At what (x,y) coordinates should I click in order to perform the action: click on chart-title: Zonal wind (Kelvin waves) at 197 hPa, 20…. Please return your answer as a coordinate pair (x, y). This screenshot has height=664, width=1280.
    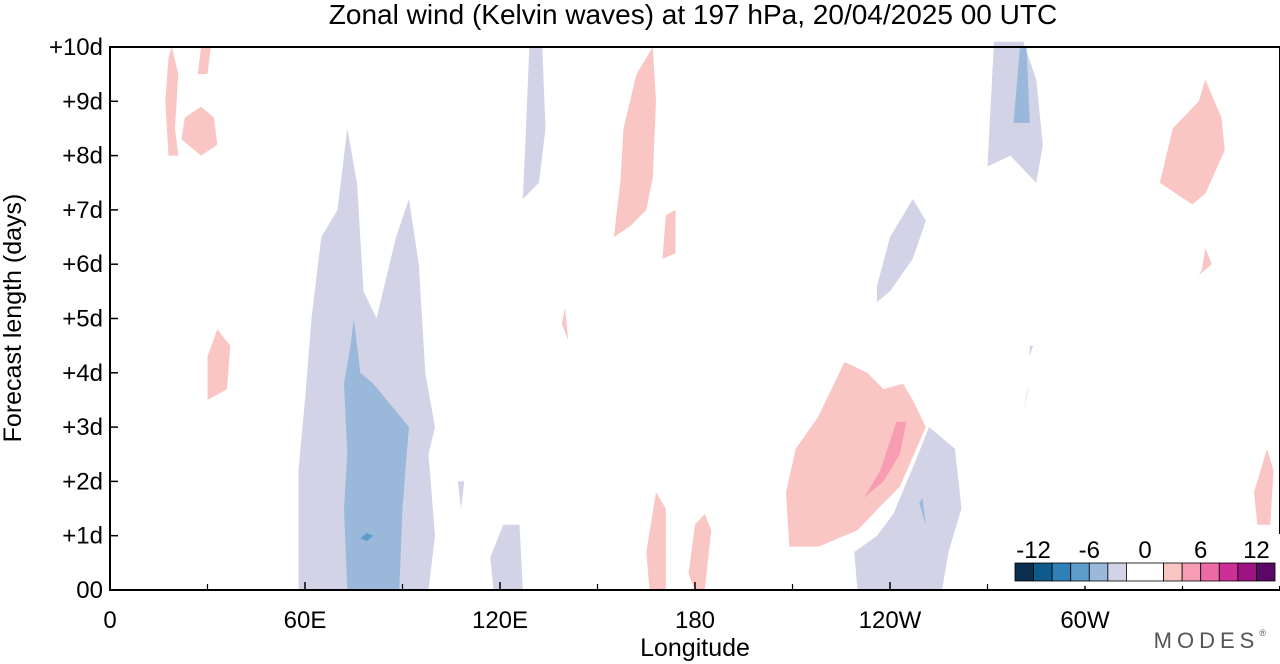
    Looking at the image, I should click on (693, 15).